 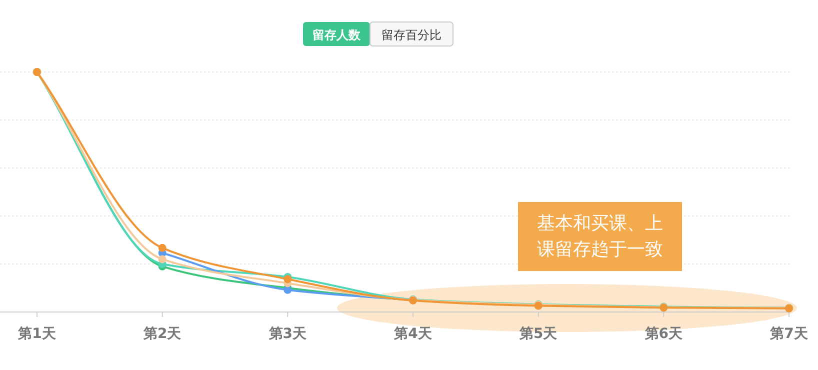 What do you see at coordinates (789, 334) in the screenshot?
I see `x-tick-label: 第7天` at bounding box center [789, 334].